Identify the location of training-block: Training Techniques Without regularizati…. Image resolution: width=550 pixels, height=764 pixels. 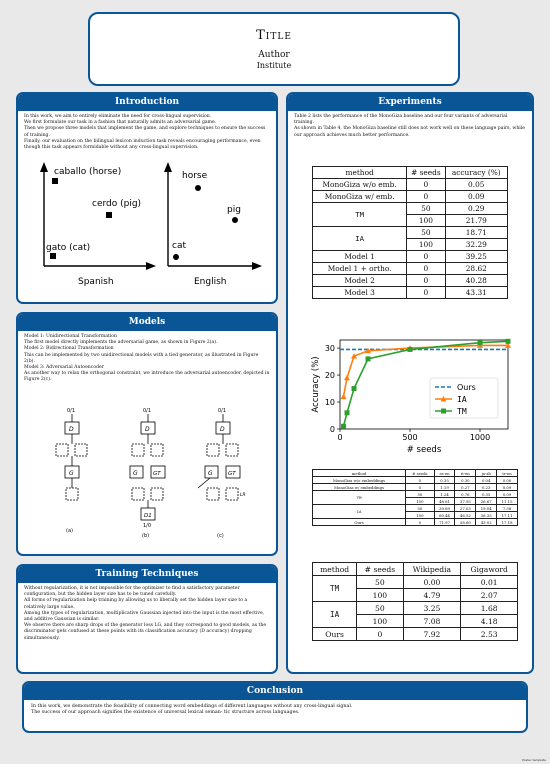
(147, 619).